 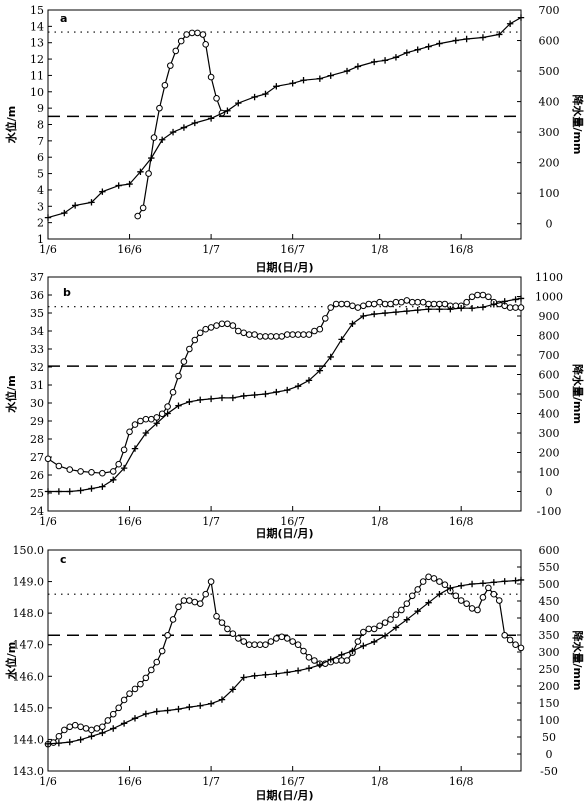 I want to click on y-left-tick-label: 14, so click(x=37, y=26).